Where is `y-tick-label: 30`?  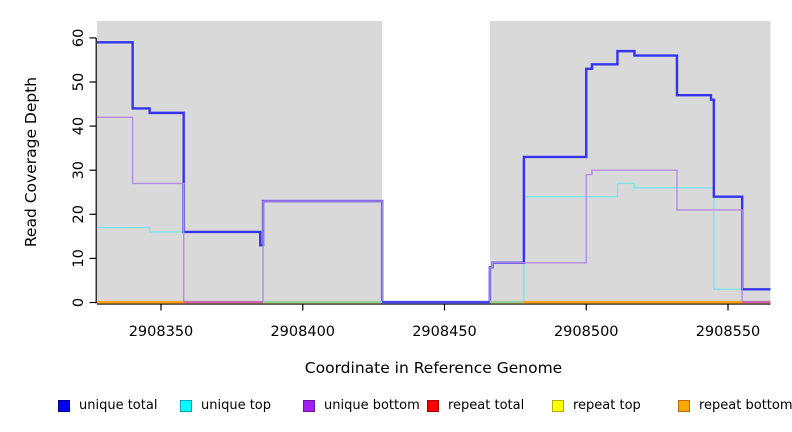 y-tick-label: 30 is located at coordinates (79, 170).